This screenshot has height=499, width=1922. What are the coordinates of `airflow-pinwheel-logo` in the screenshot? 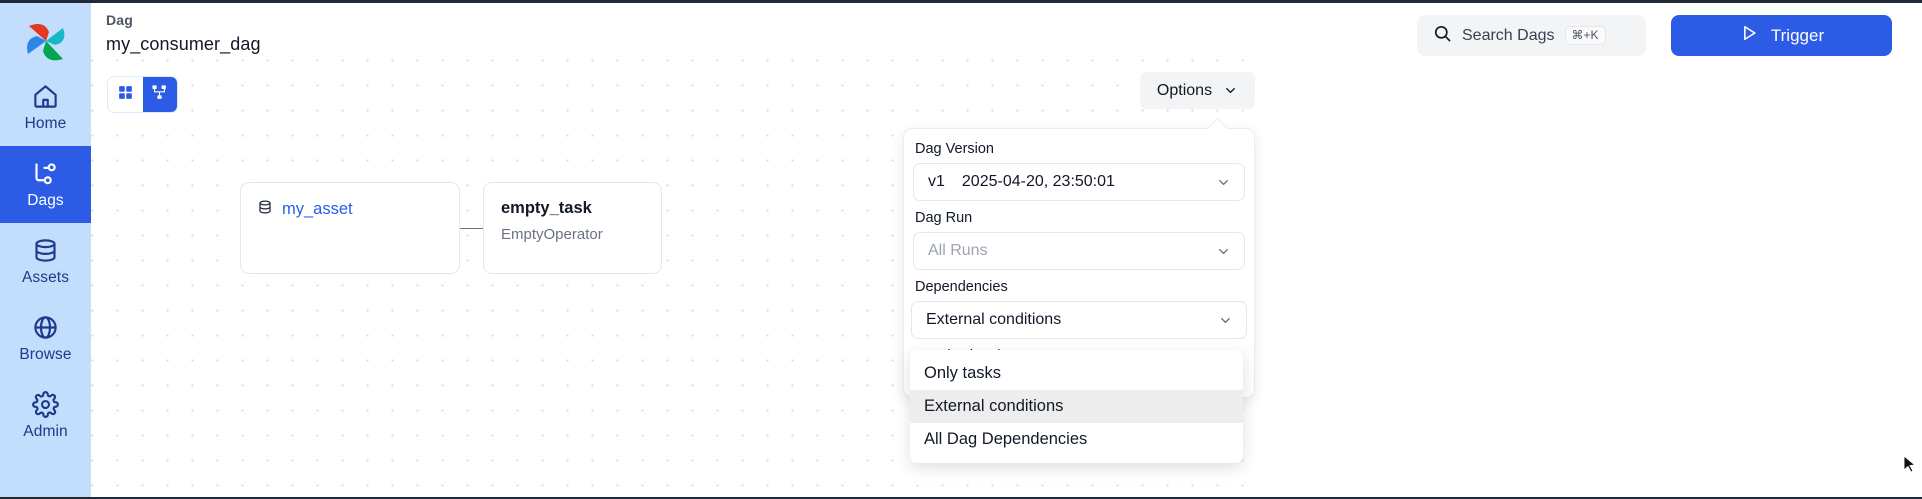 It's located at (46, 42).